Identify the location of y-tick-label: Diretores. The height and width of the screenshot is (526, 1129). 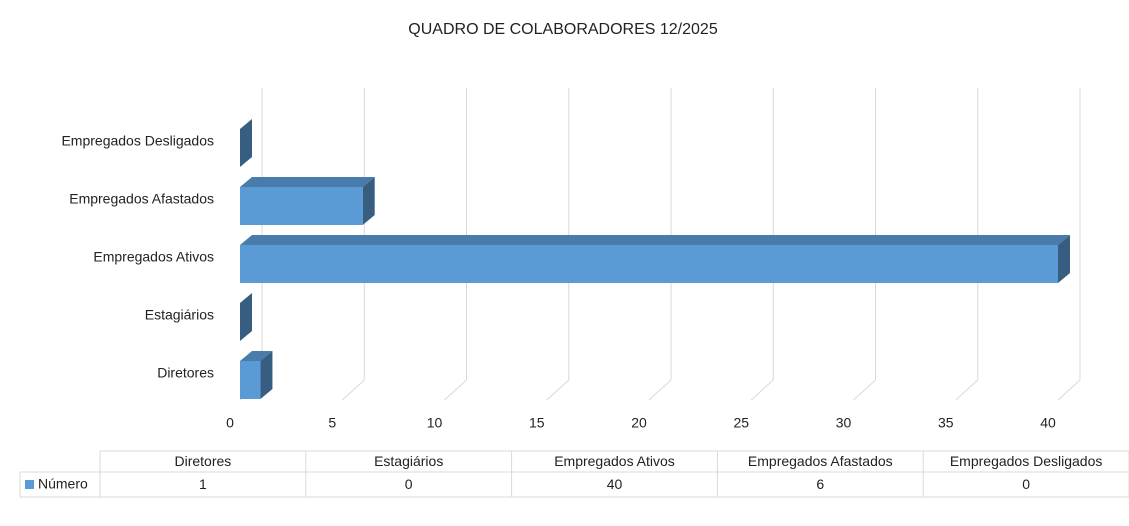
(185, 373).